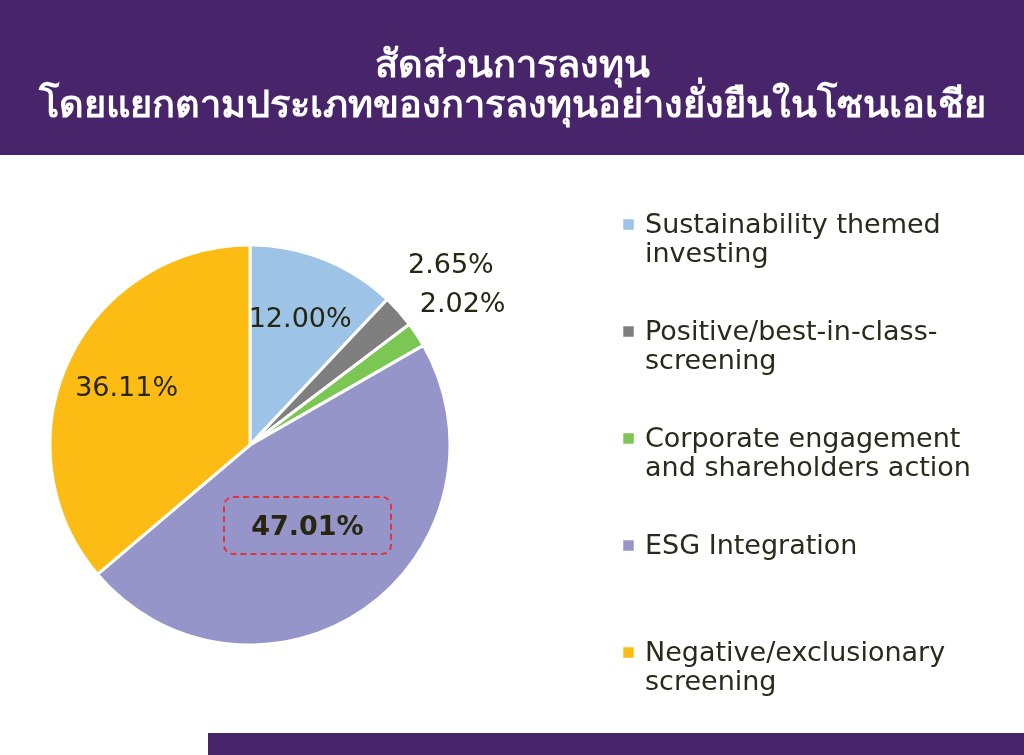 Image resolution: width=1024 pixels, height=755 pixels. Describe the element at coordinates (793, 237) in the screenshot. I see `legend-label: Sustainability themed investing` at that location.